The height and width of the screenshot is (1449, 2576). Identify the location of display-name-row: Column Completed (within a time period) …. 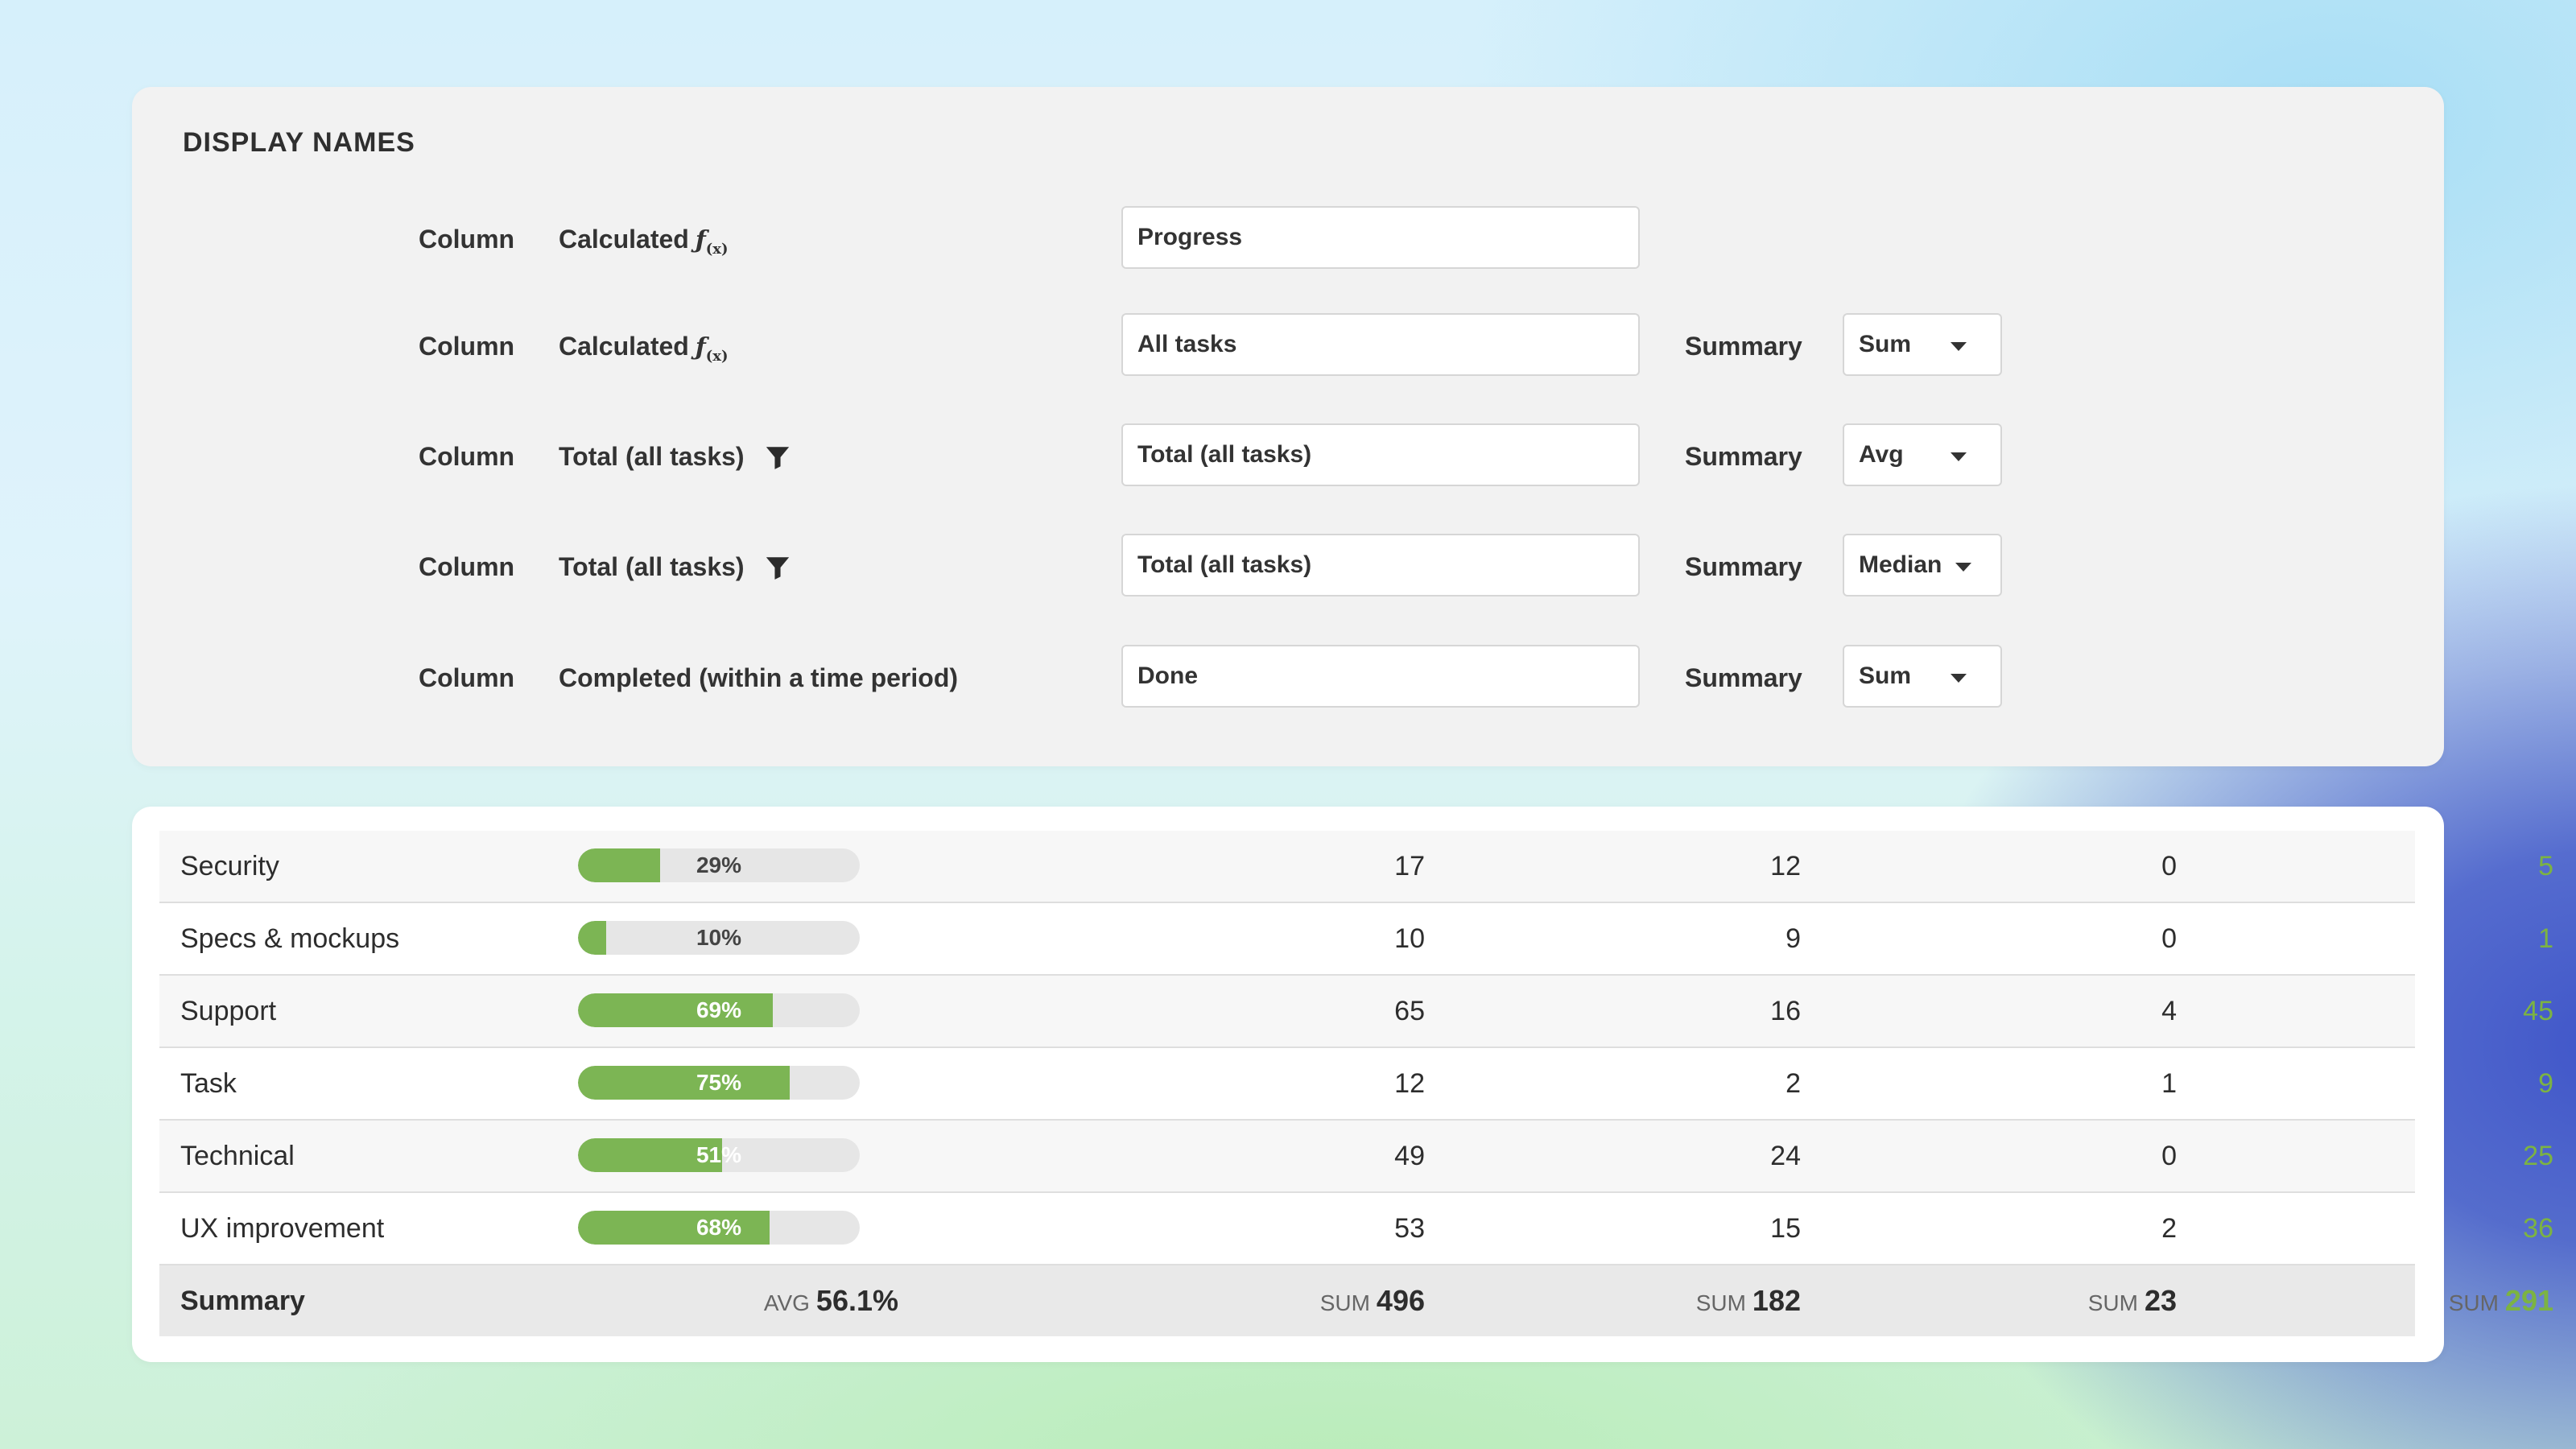
(1288, 678).